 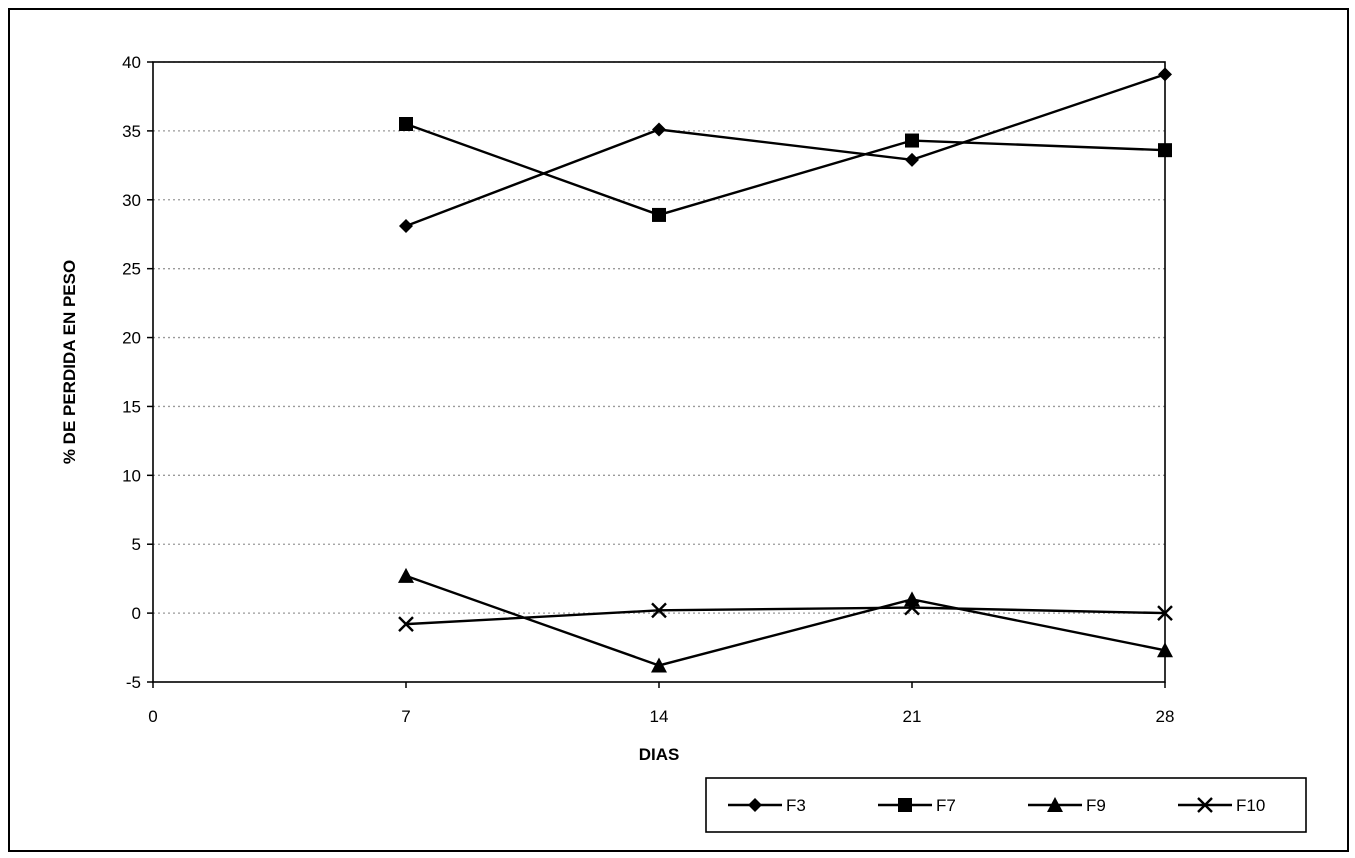 I want to click on x-tick-labels: 0 7 14 21 28, so click(x=661, y=716).